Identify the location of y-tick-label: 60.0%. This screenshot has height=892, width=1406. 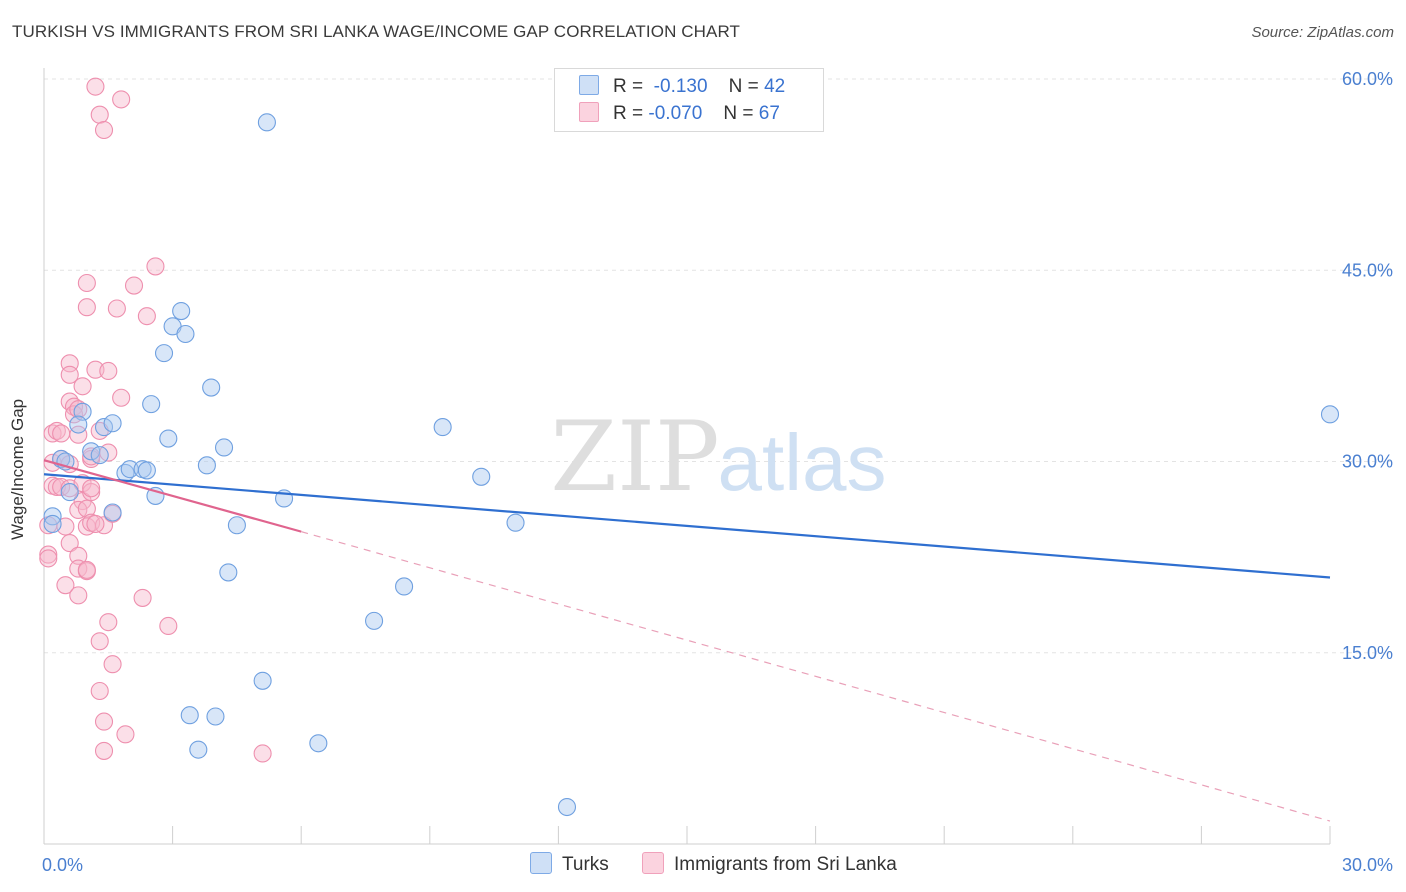
(1367, 79).